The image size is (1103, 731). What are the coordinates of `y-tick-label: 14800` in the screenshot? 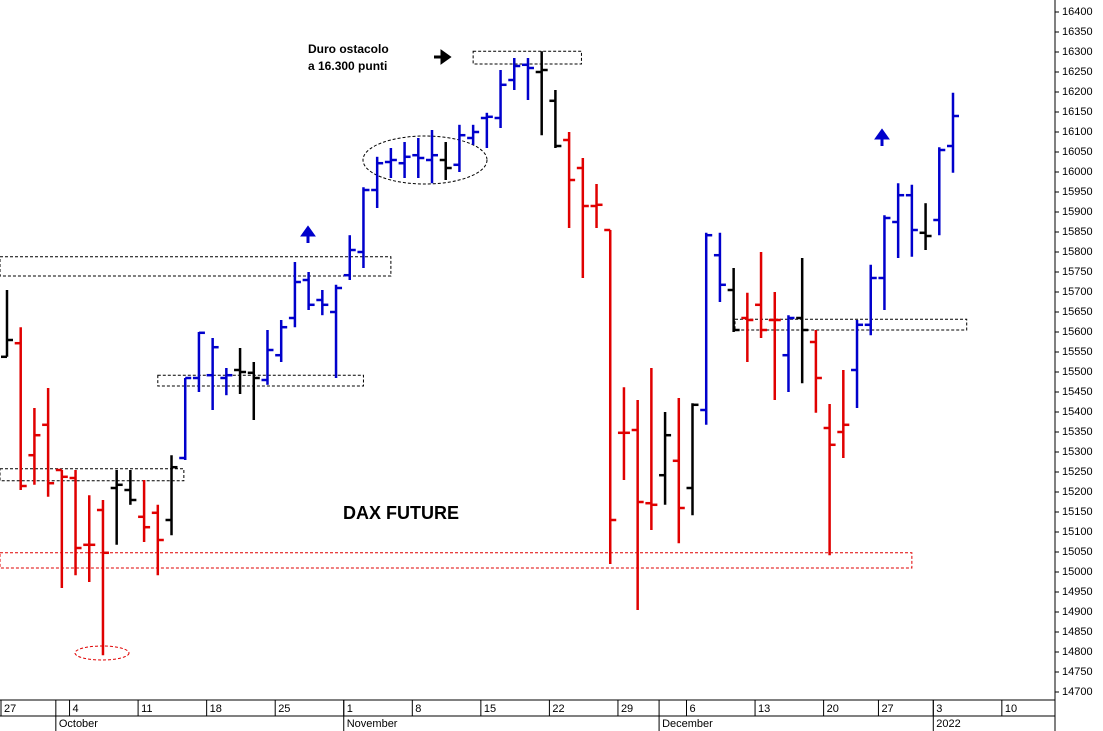 It's located at (1077, 652).